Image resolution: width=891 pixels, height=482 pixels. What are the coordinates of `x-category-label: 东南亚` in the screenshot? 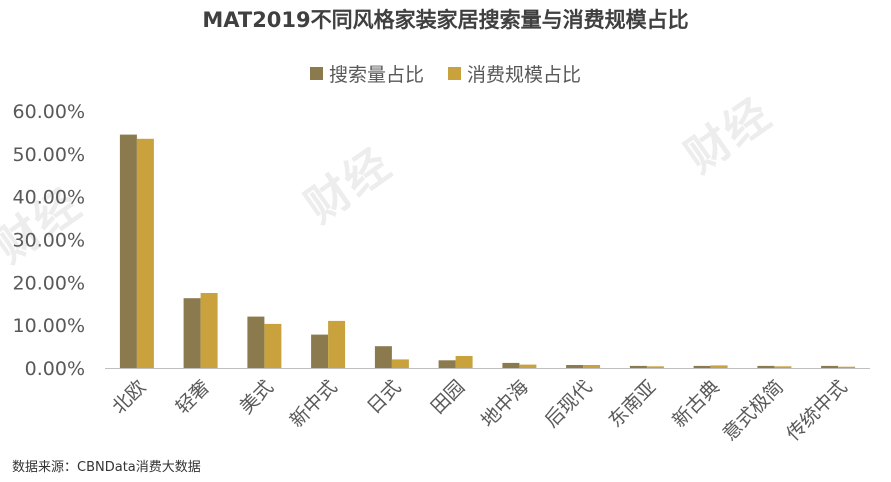 It's located at (633, 404).